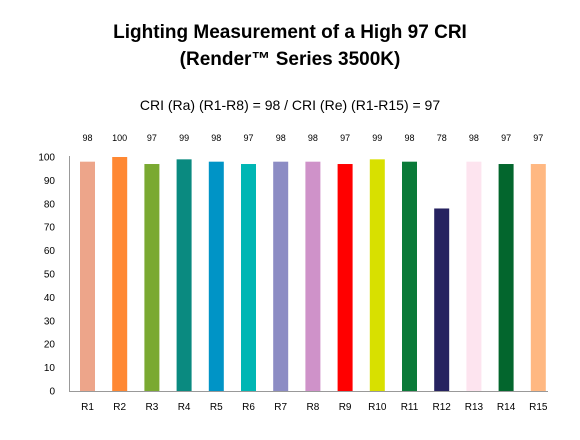  Describe the element at coordinates (538, 277) in the screenshot. I see `bar-r15` at that location.